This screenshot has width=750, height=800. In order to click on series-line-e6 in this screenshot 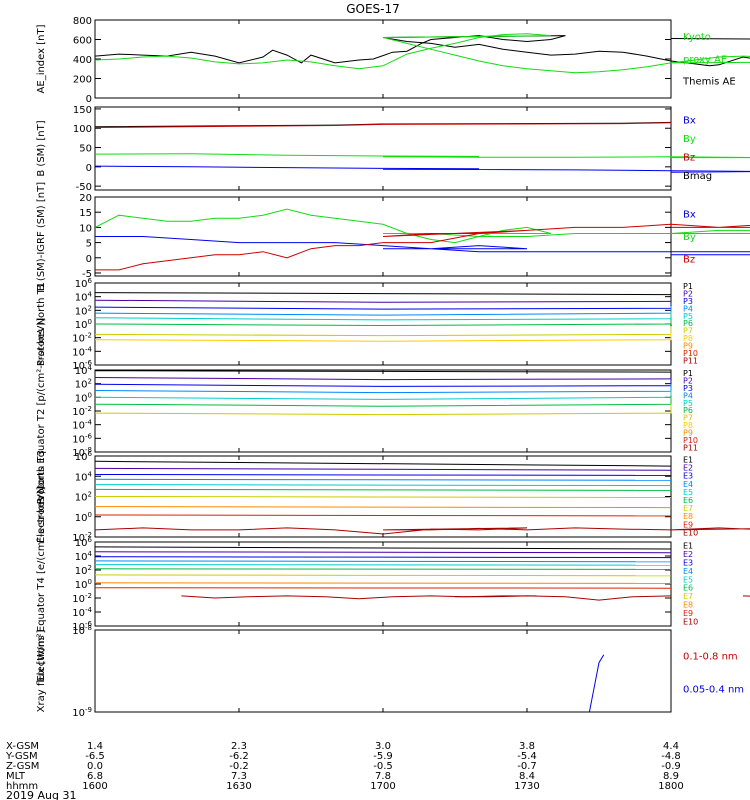, I will do `click(383, 569)`.